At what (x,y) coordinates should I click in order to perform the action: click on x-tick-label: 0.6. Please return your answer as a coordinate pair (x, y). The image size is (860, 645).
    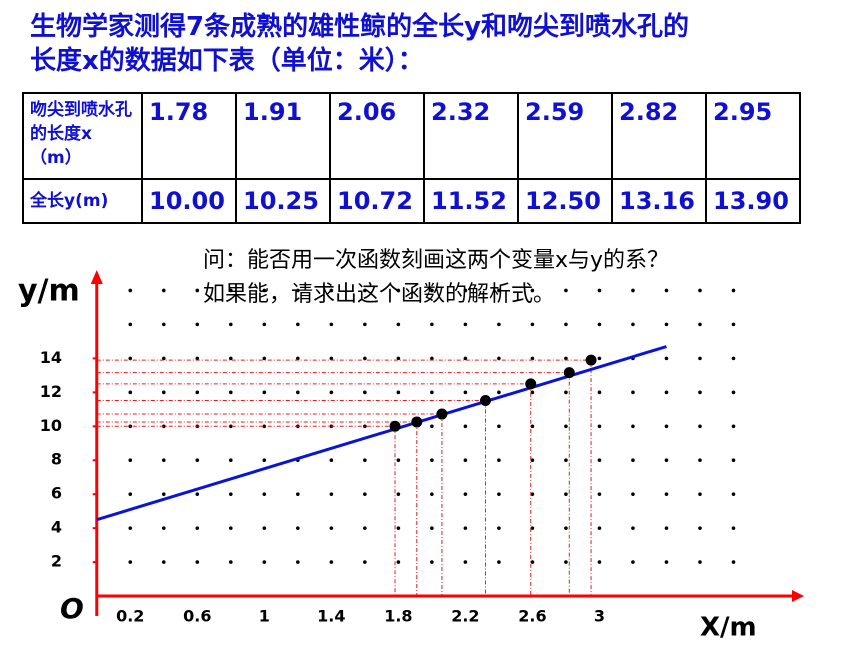
    Looking at the image, I should click on (197, 616).